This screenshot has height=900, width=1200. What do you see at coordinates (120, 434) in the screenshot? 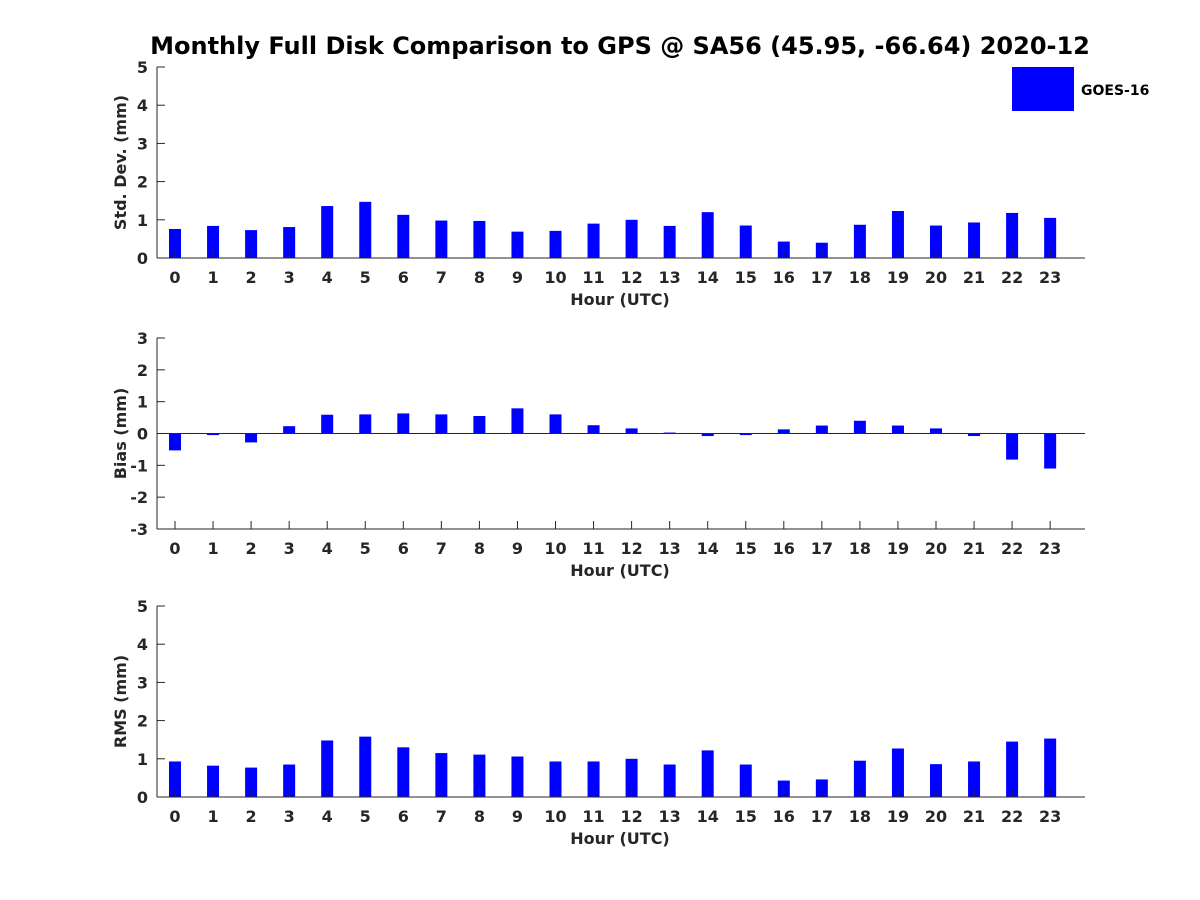
I see `y-axis-label: Bias (mm)` at bounding box center [120, 434].